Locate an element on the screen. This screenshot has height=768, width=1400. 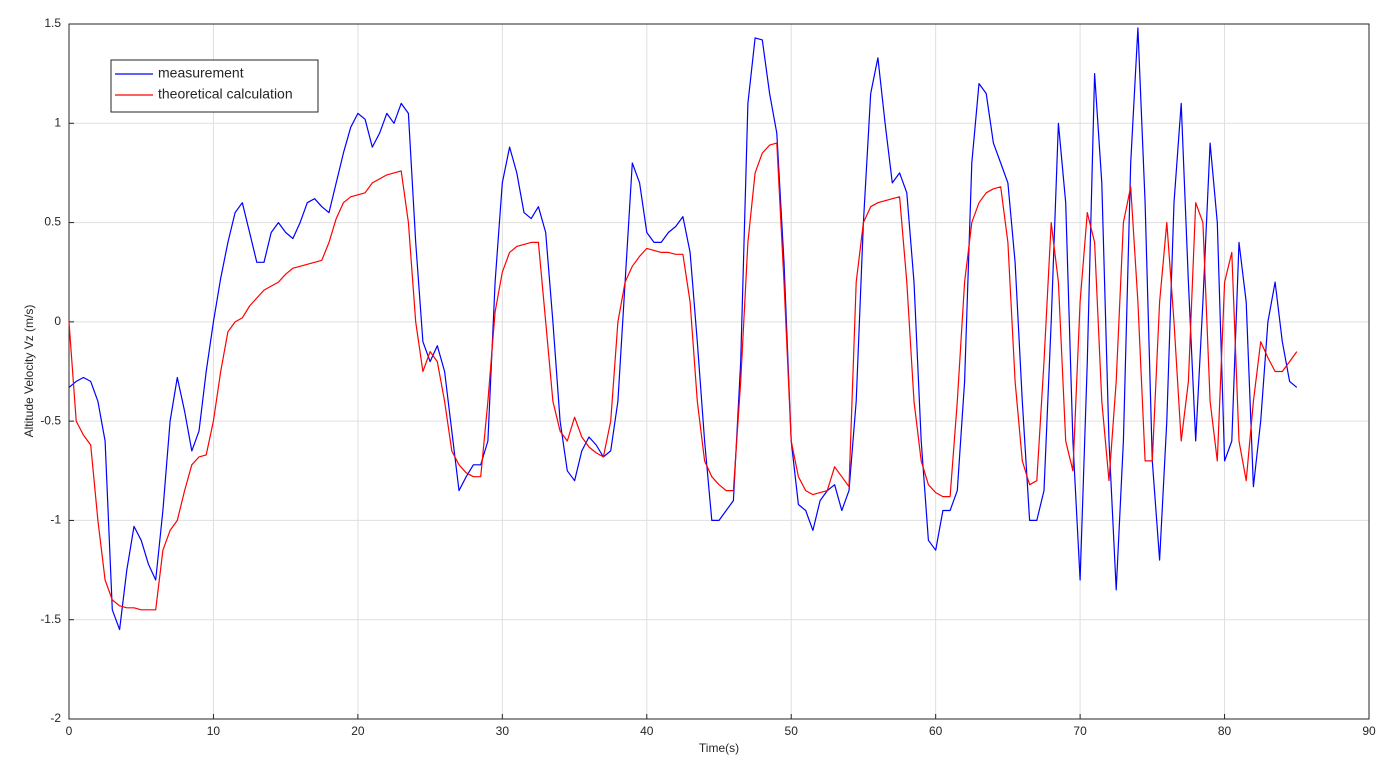
x-tick-label: 20 is located at coordinates (358, 731).